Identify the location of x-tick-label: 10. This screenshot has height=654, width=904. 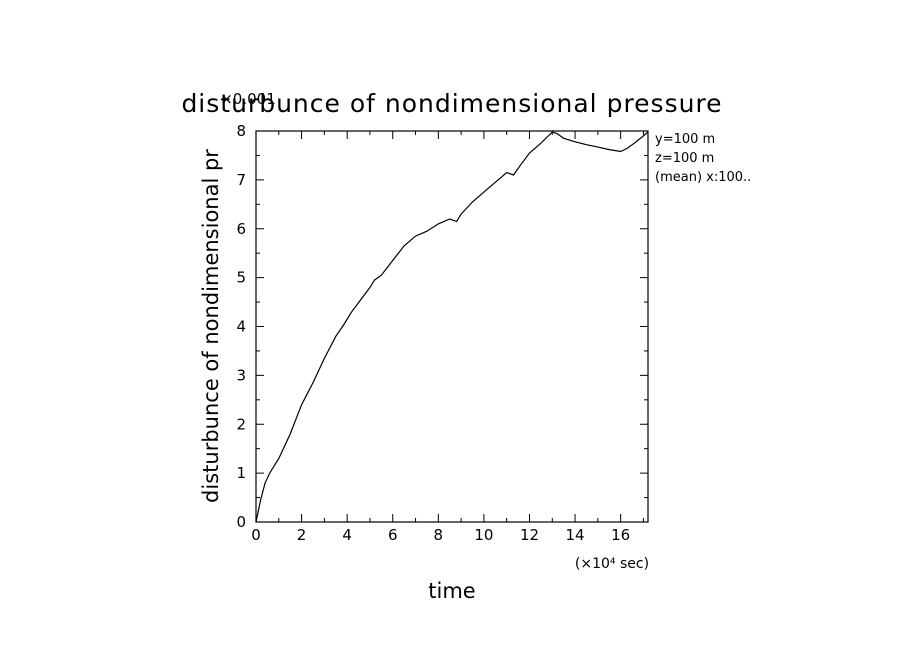
(483, 535).